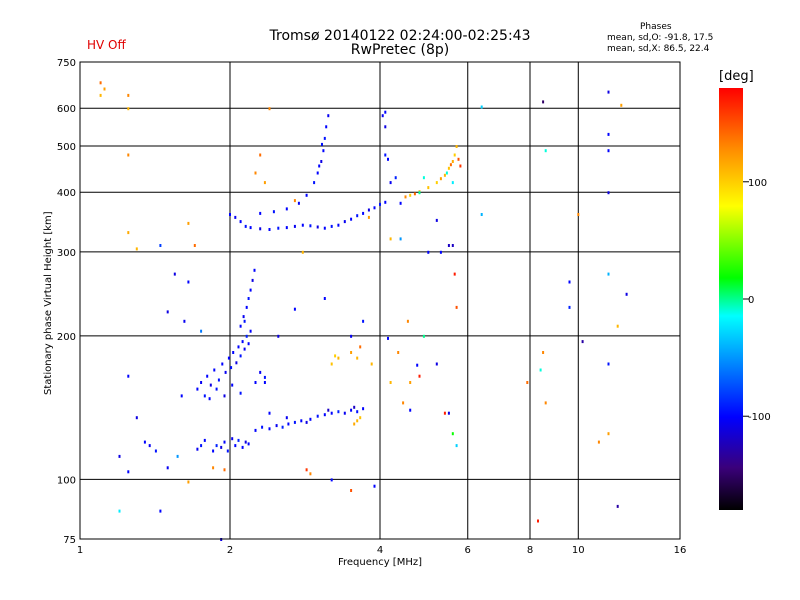  Describe the element at coordinates (578, 550) in the screenshot. I see `x-tick-label: 10` at that location.